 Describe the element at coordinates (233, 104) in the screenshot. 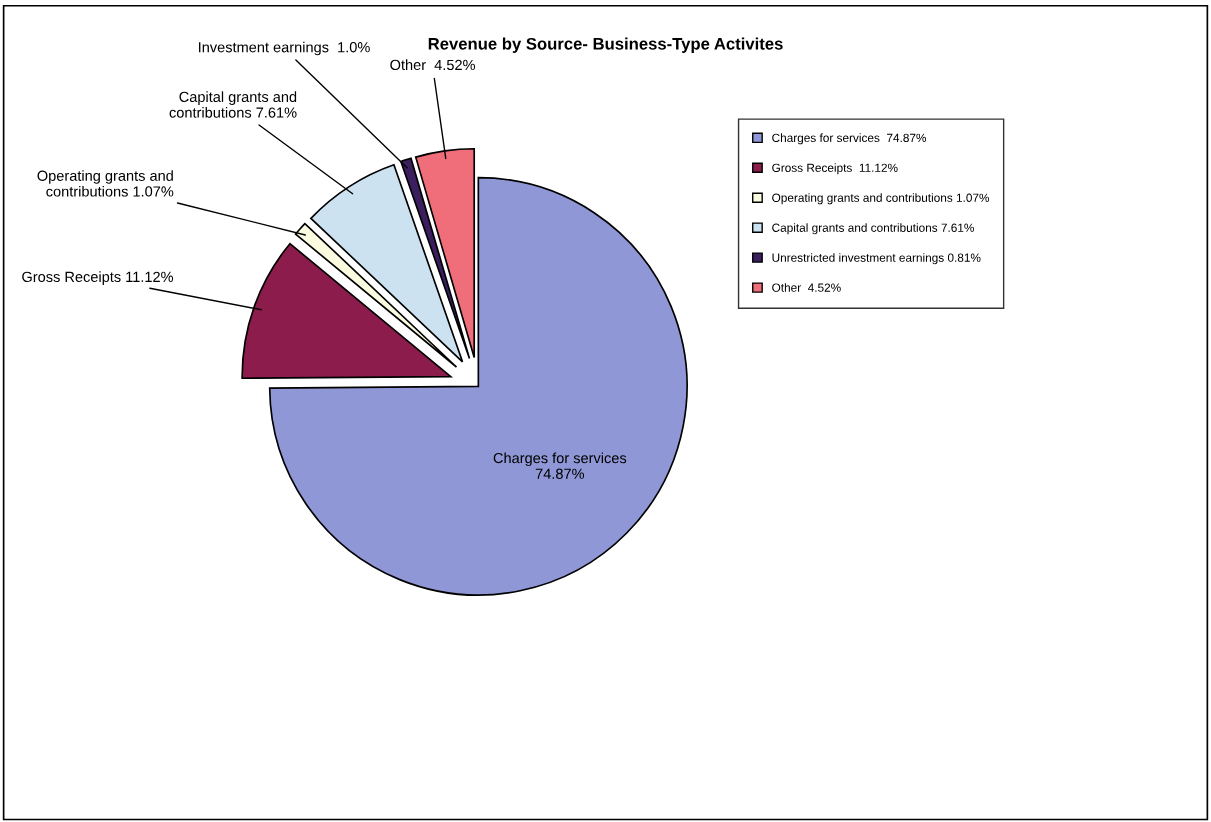

I see `data-label: Capital grants and contributions 7.61%` at that location.